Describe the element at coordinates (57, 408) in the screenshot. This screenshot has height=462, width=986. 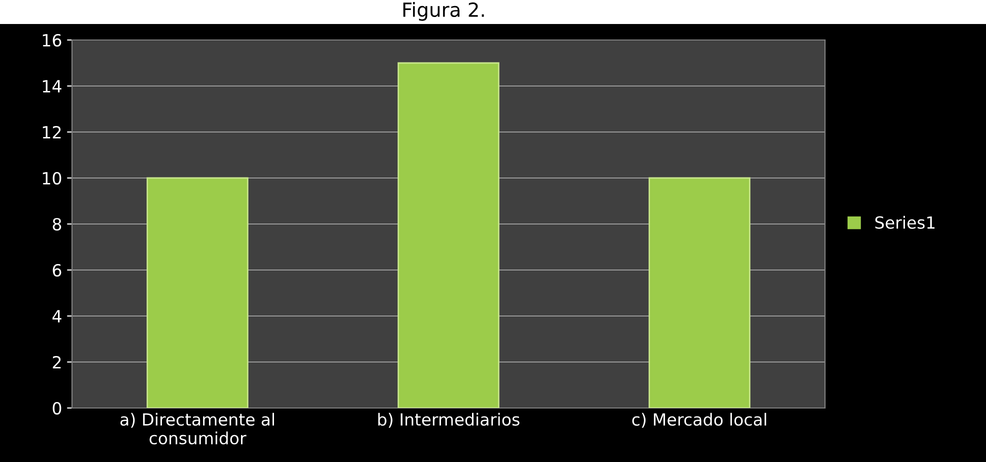
I see `y-tick-label: 0` at that location.